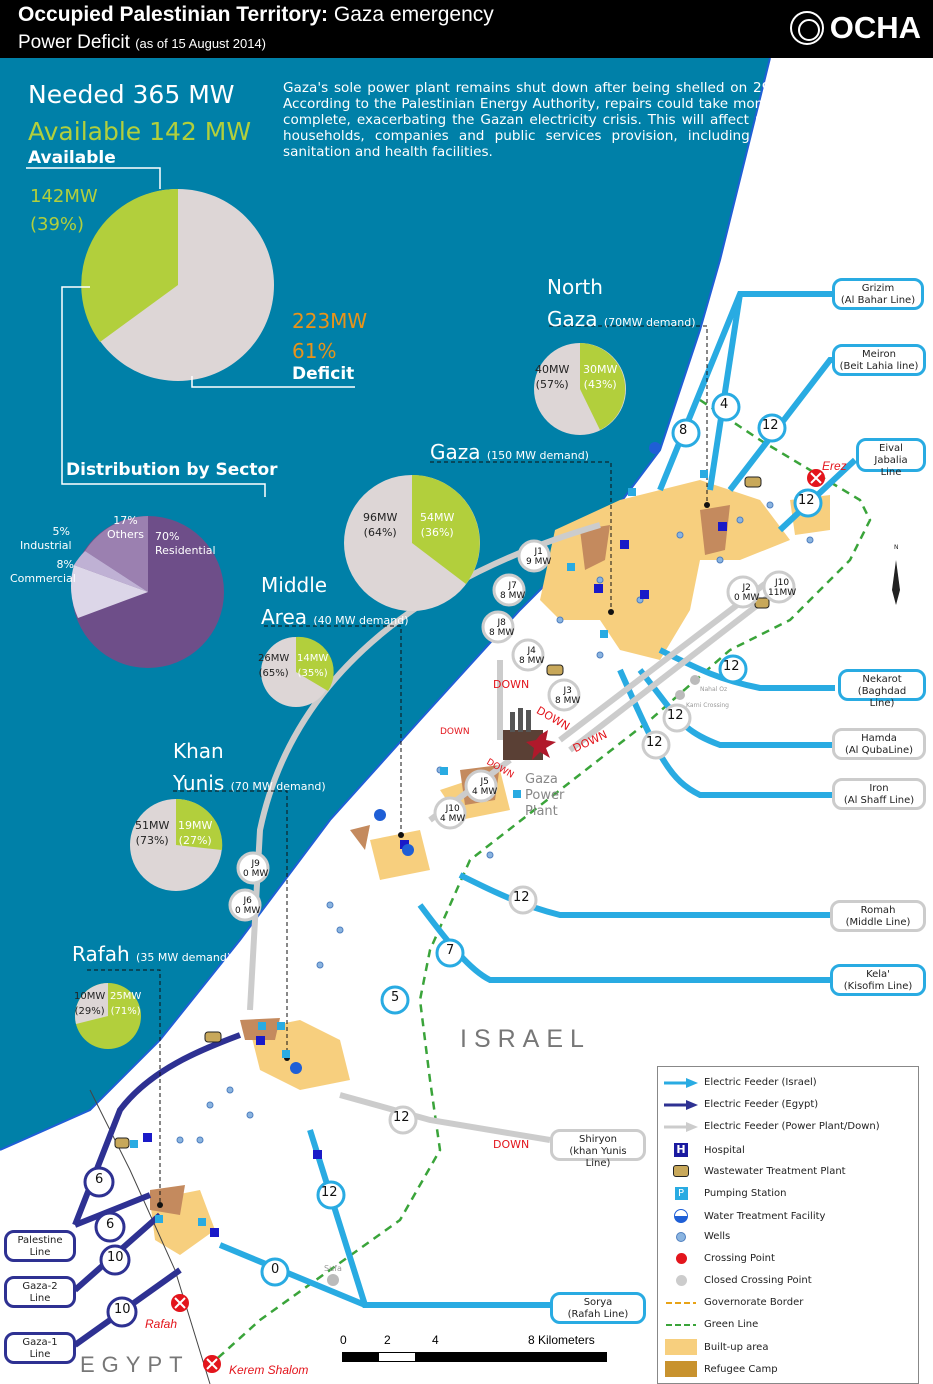  Describe the element at coordinates (681, 1236) in the screenshot. I see `well-icon` at that location.